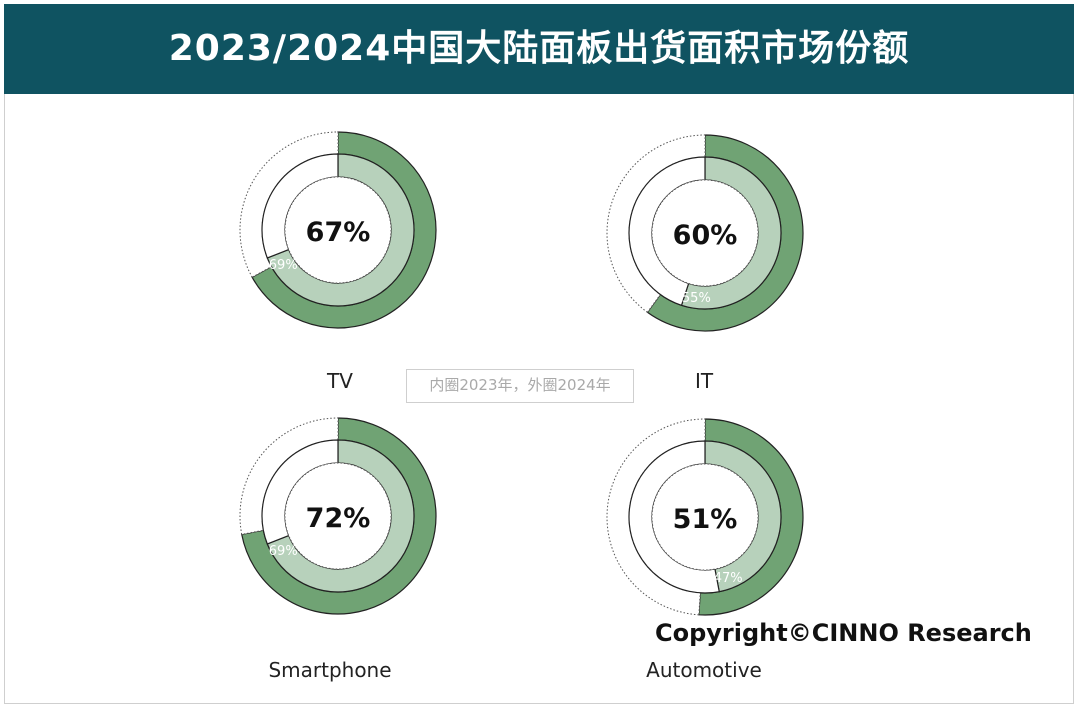 This screenshot has height=710, width=1080. I want to click on title-banner: 2023/2024中国大陆面板出货面积市场份额, so click(539, 49).